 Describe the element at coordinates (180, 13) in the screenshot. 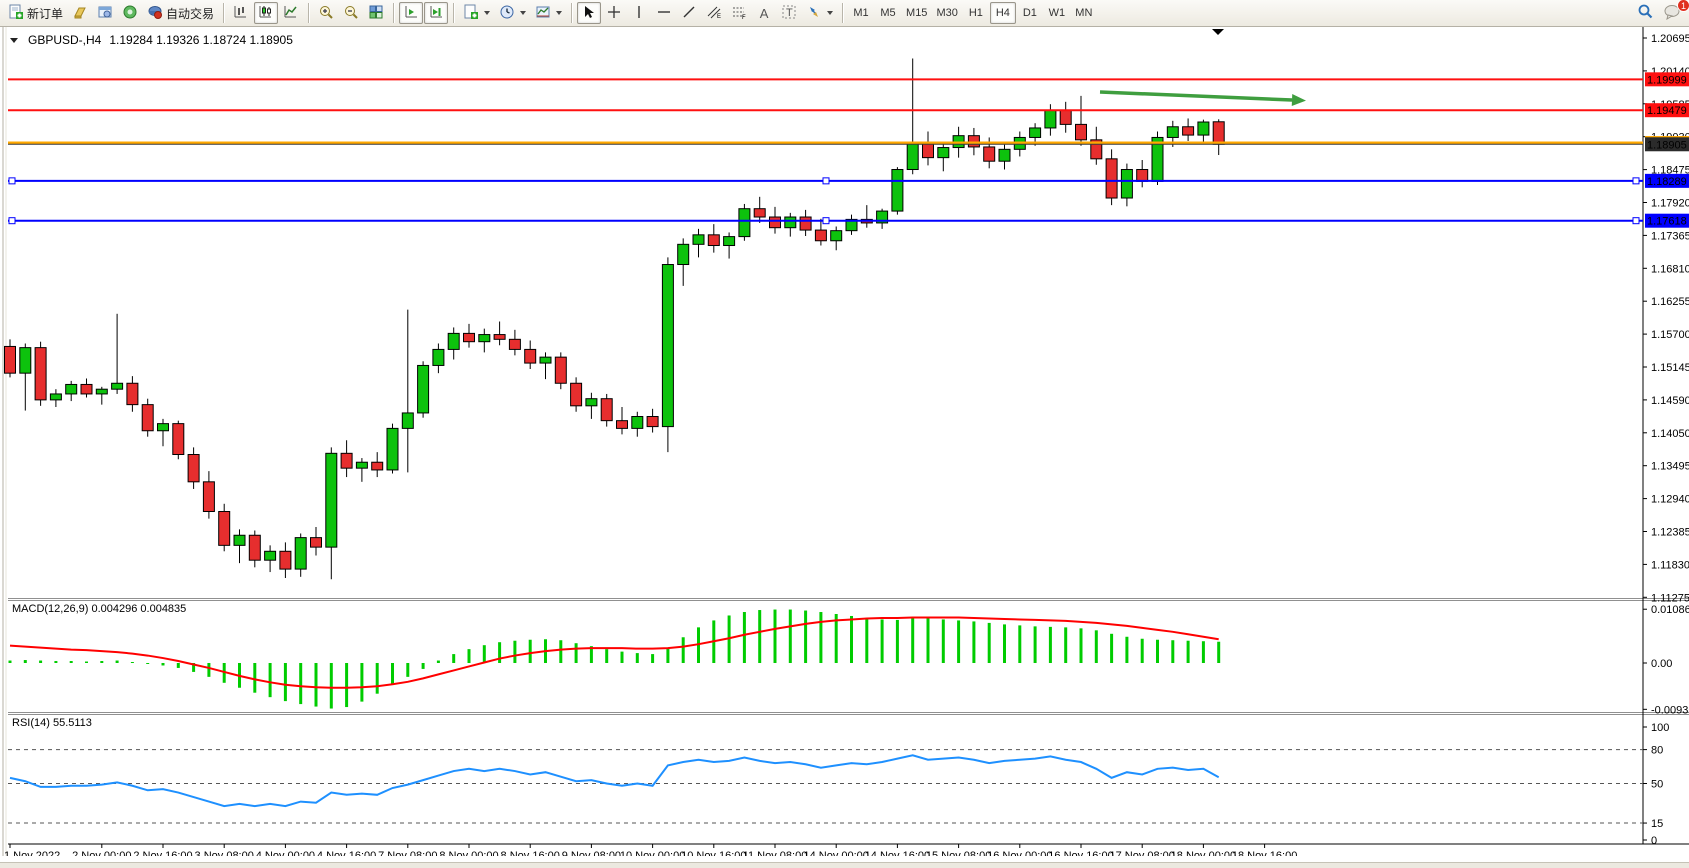

I see `autotrading-button: 自动交易` at that location.